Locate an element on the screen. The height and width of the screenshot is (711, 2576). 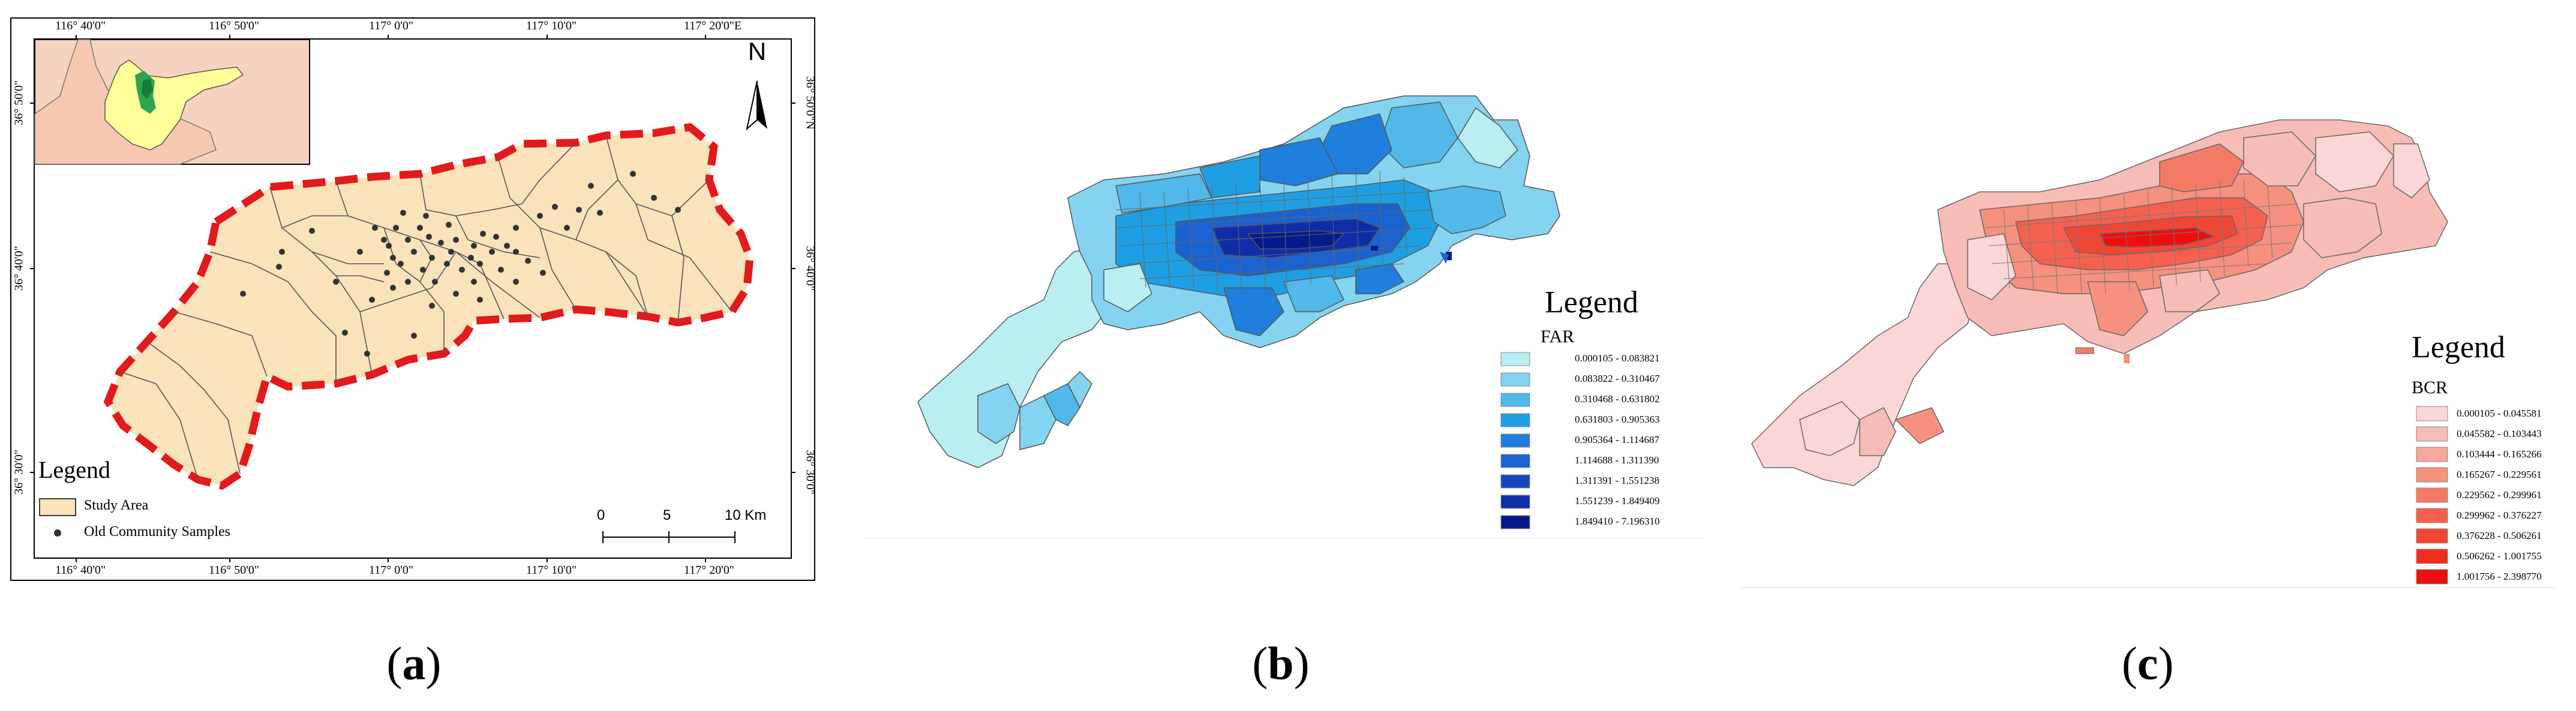
far-class-6: 1.114688 - 1.311390 is located at coordinates (1617, 460).